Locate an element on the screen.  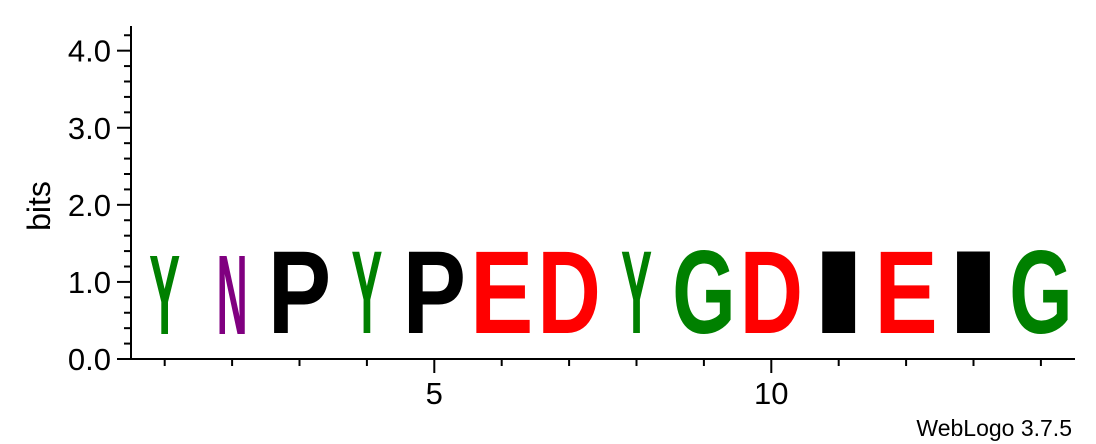
y-tick-label: 3.0 is located at coordinates (89, 128).